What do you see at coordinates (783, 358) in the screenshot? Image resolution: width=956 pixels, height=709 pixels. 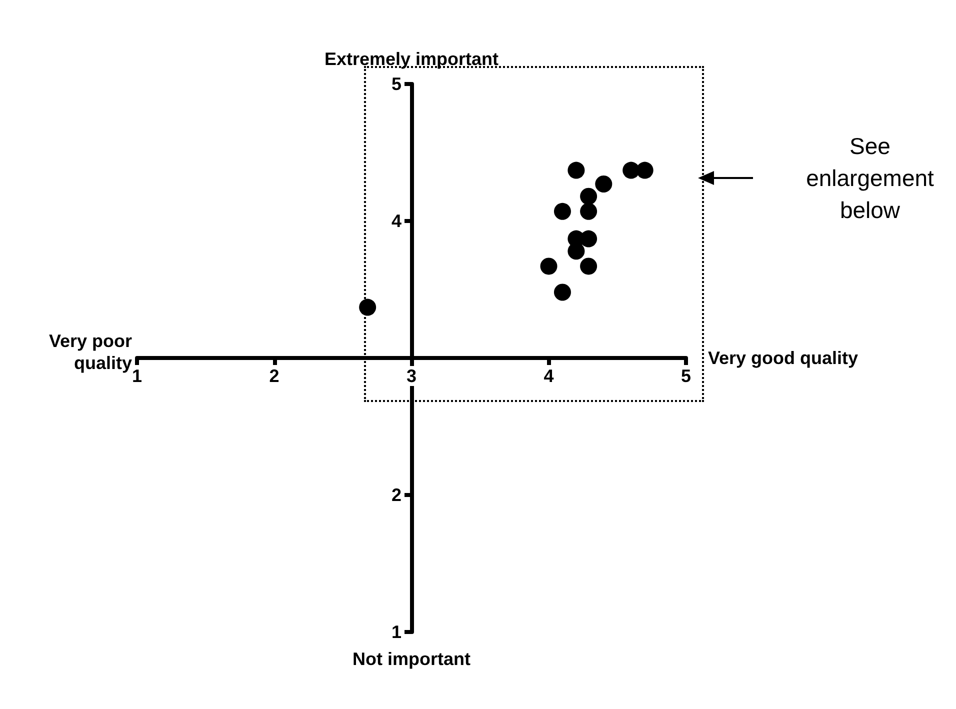 I see `x-axis-title: Very good quality` at bounding box center [783, 358].